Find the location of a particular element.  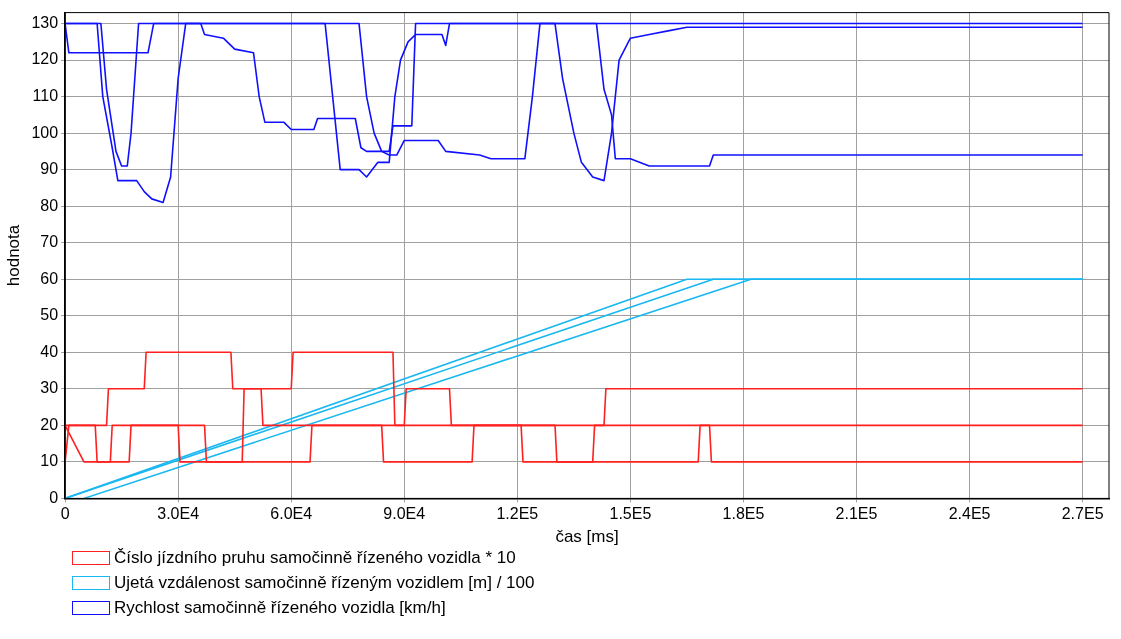

x-tick-label: 0 is located at coordinates (65, 514).